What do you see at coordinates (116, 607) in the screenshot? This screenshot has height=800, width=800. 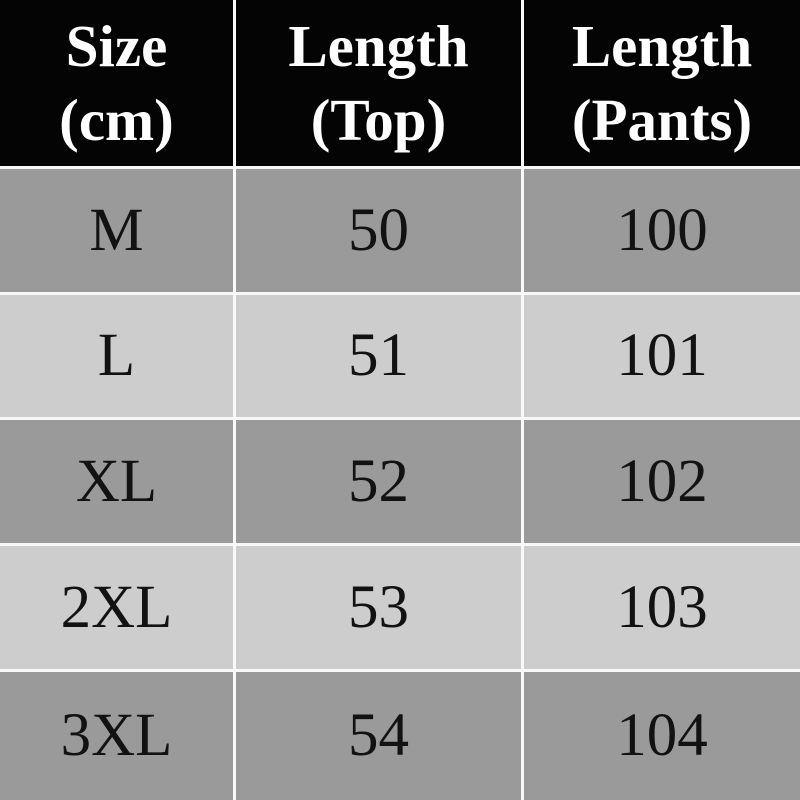 I see `cell-size-2xl: 2XL` at bounding box center [116, 607].